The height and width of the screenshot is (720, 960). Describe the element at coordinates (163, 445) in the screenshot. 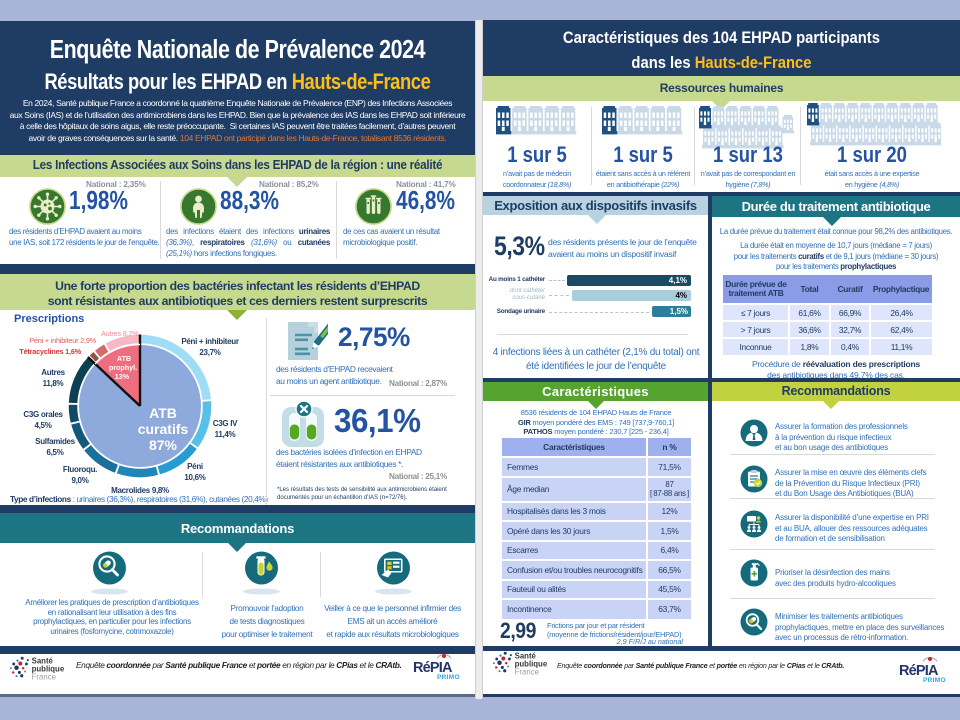

I see `svg-text: 87%` at that location.